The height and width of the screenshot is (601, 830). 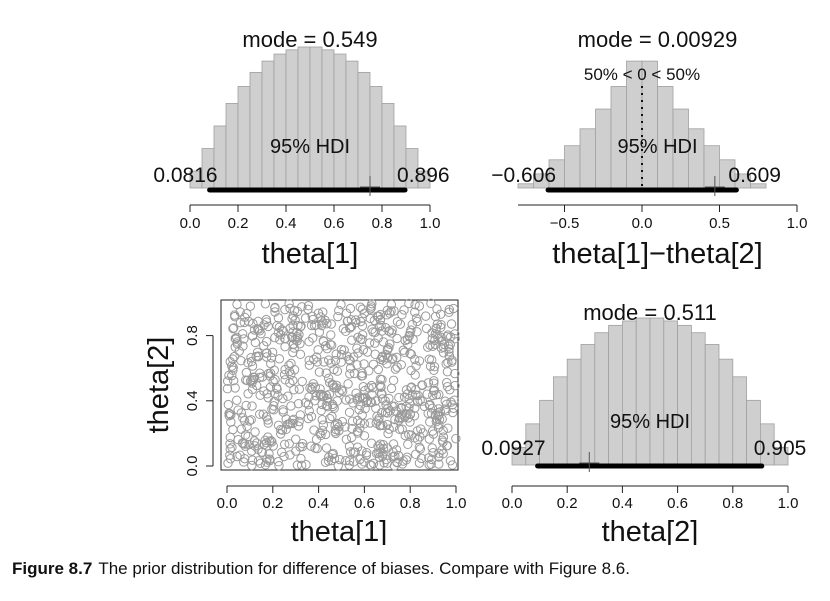 What do you see at coordinates (780, 448) in the screenshot?
I see `hdi-high-label: 0.905` at bounding box center [780, 448].